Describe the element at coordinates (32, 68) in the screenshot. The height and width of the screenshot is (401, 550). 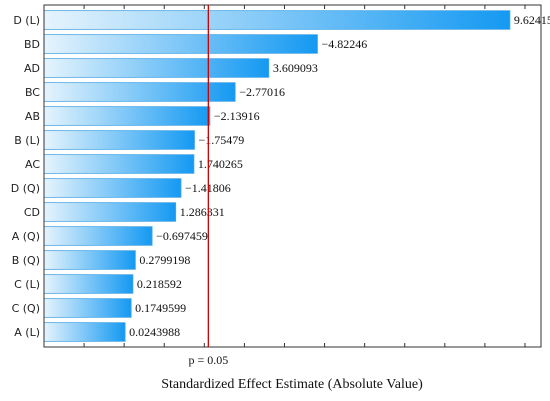
I see `category-label: AD` at that location.